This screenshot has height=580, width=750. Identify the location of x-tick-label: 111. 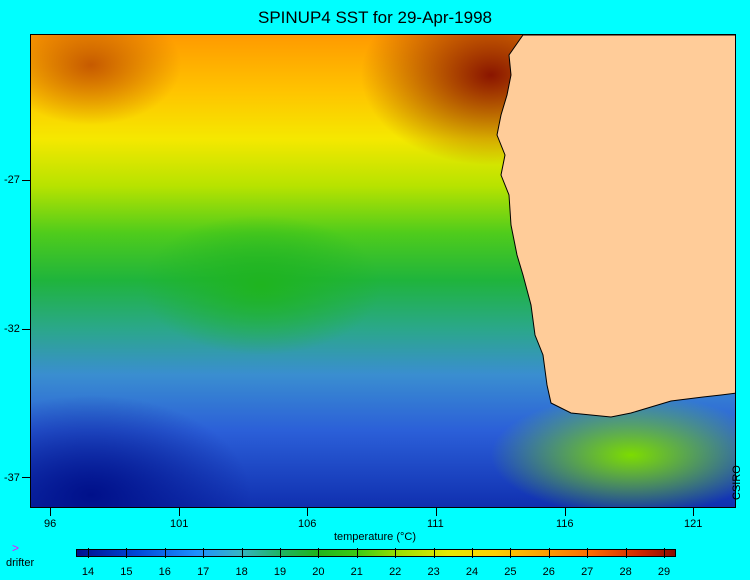
(435, 524).